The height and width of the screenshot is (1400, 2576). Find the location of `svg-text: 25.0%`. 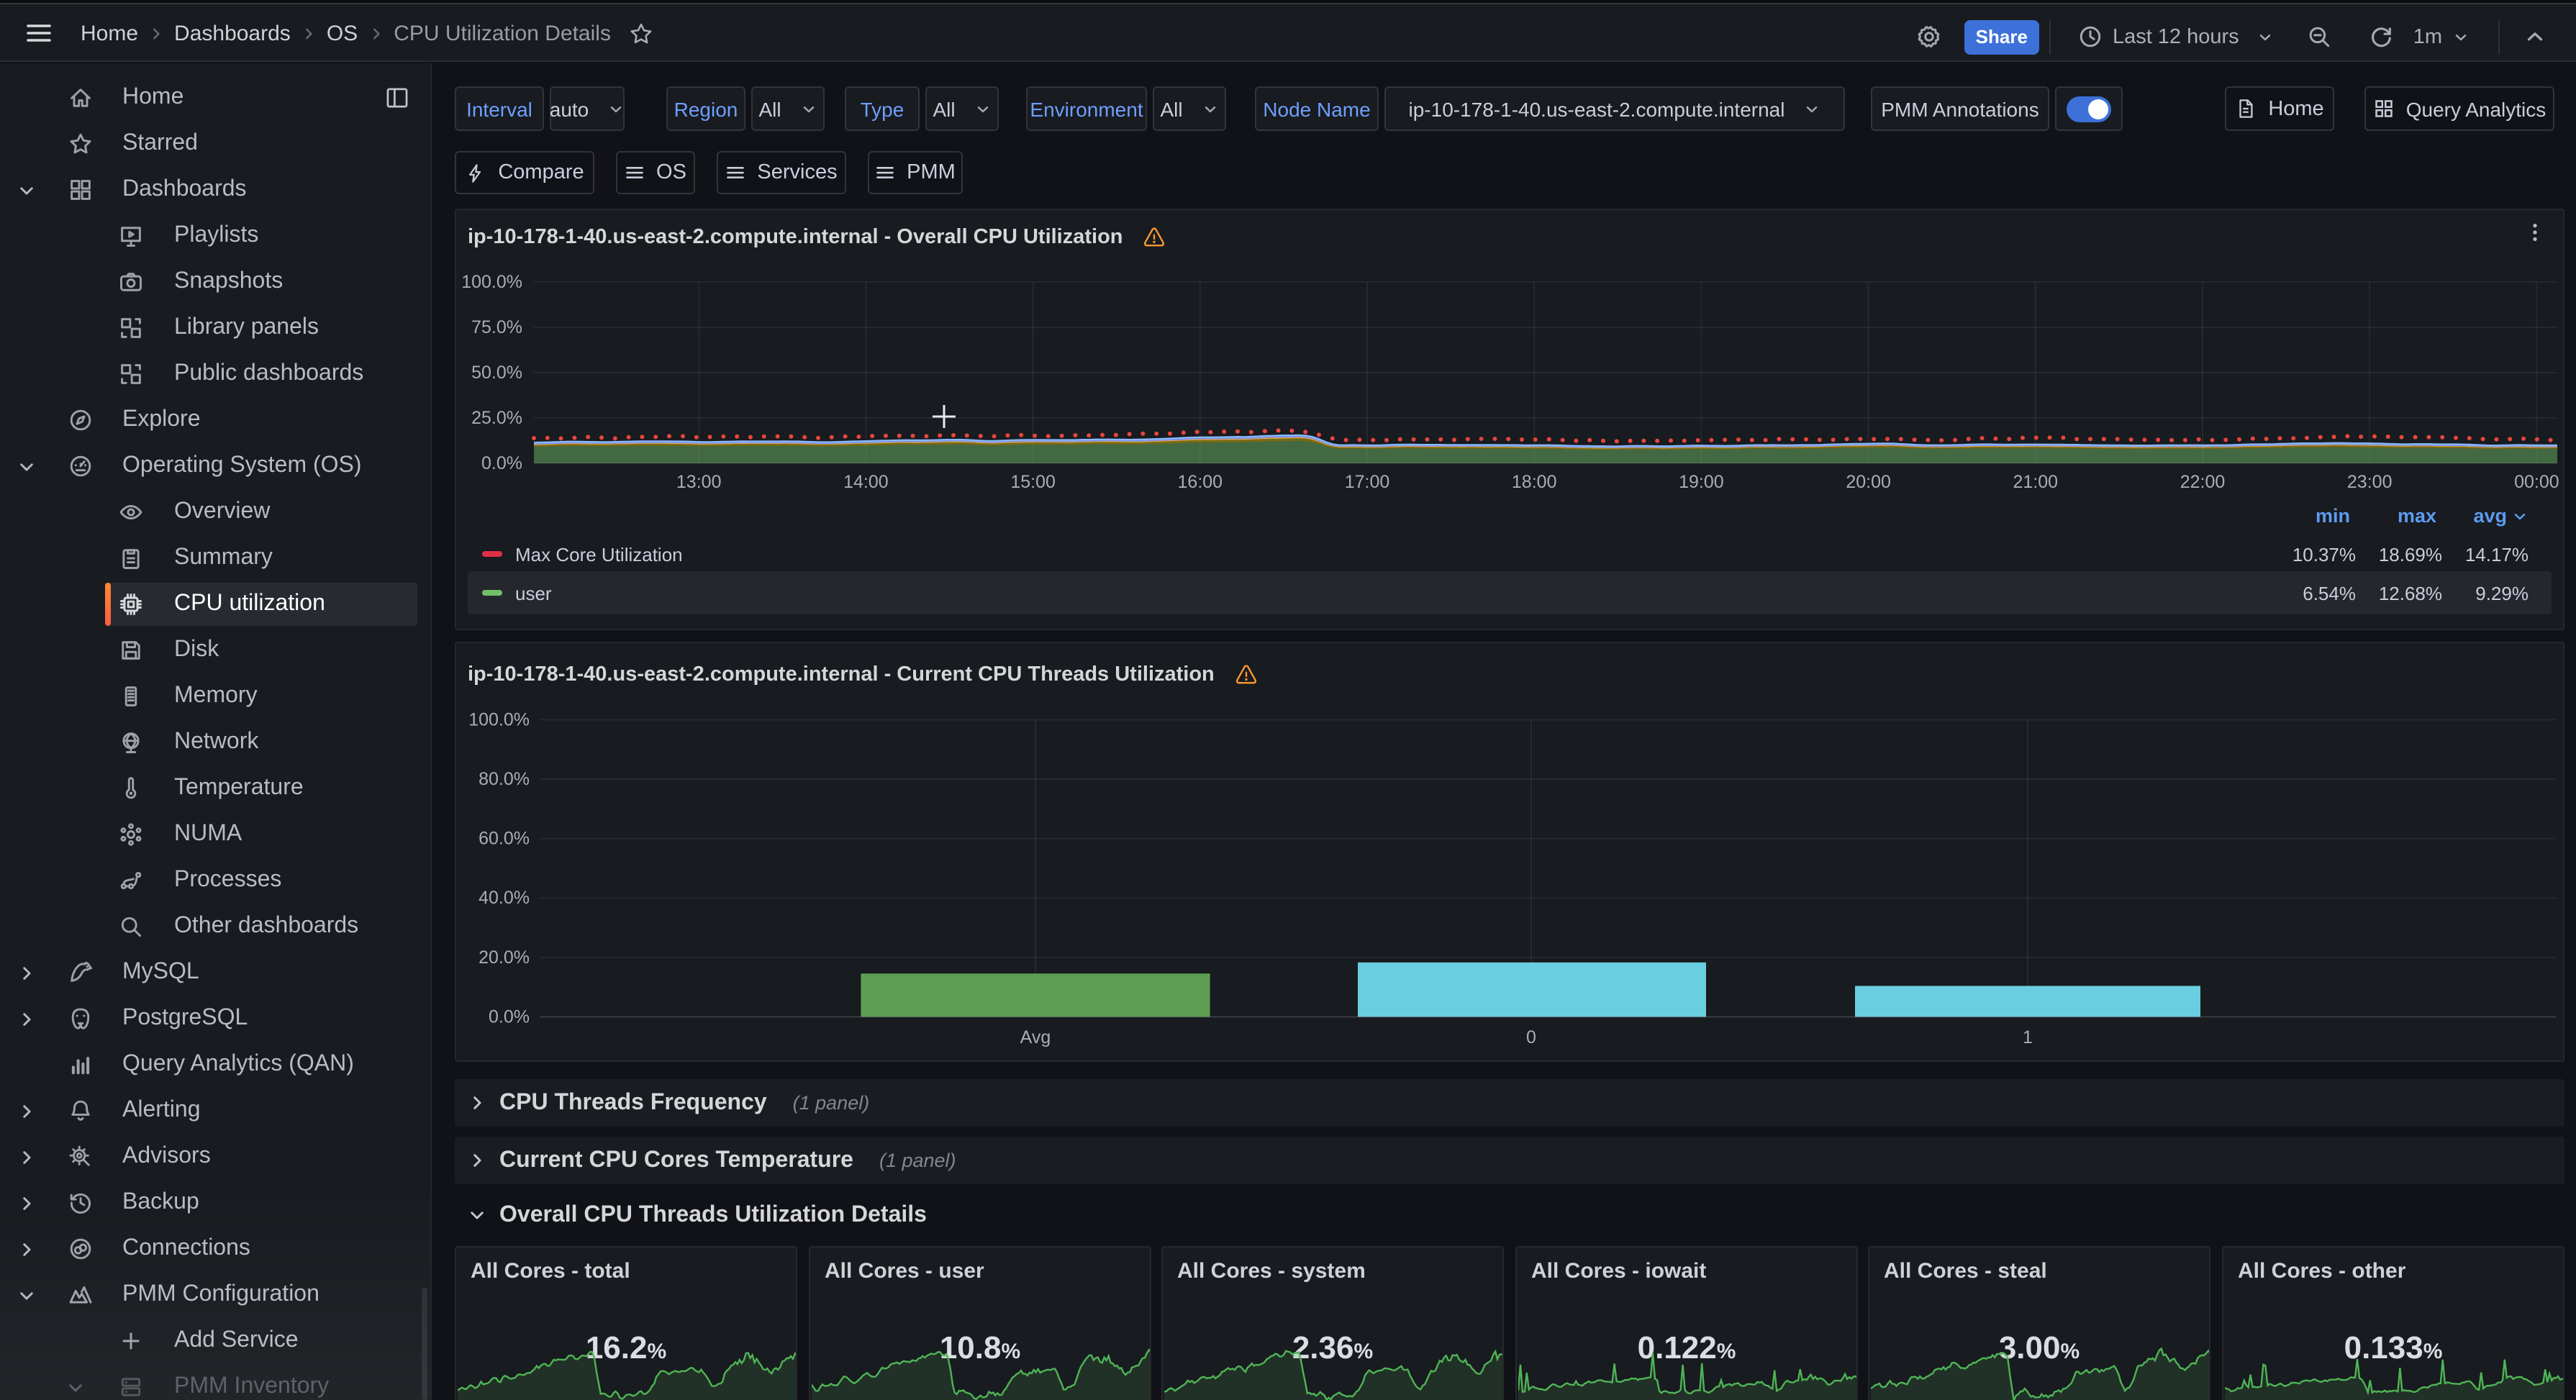

svg-text: 25.0% is located at coordinates (496, 418).